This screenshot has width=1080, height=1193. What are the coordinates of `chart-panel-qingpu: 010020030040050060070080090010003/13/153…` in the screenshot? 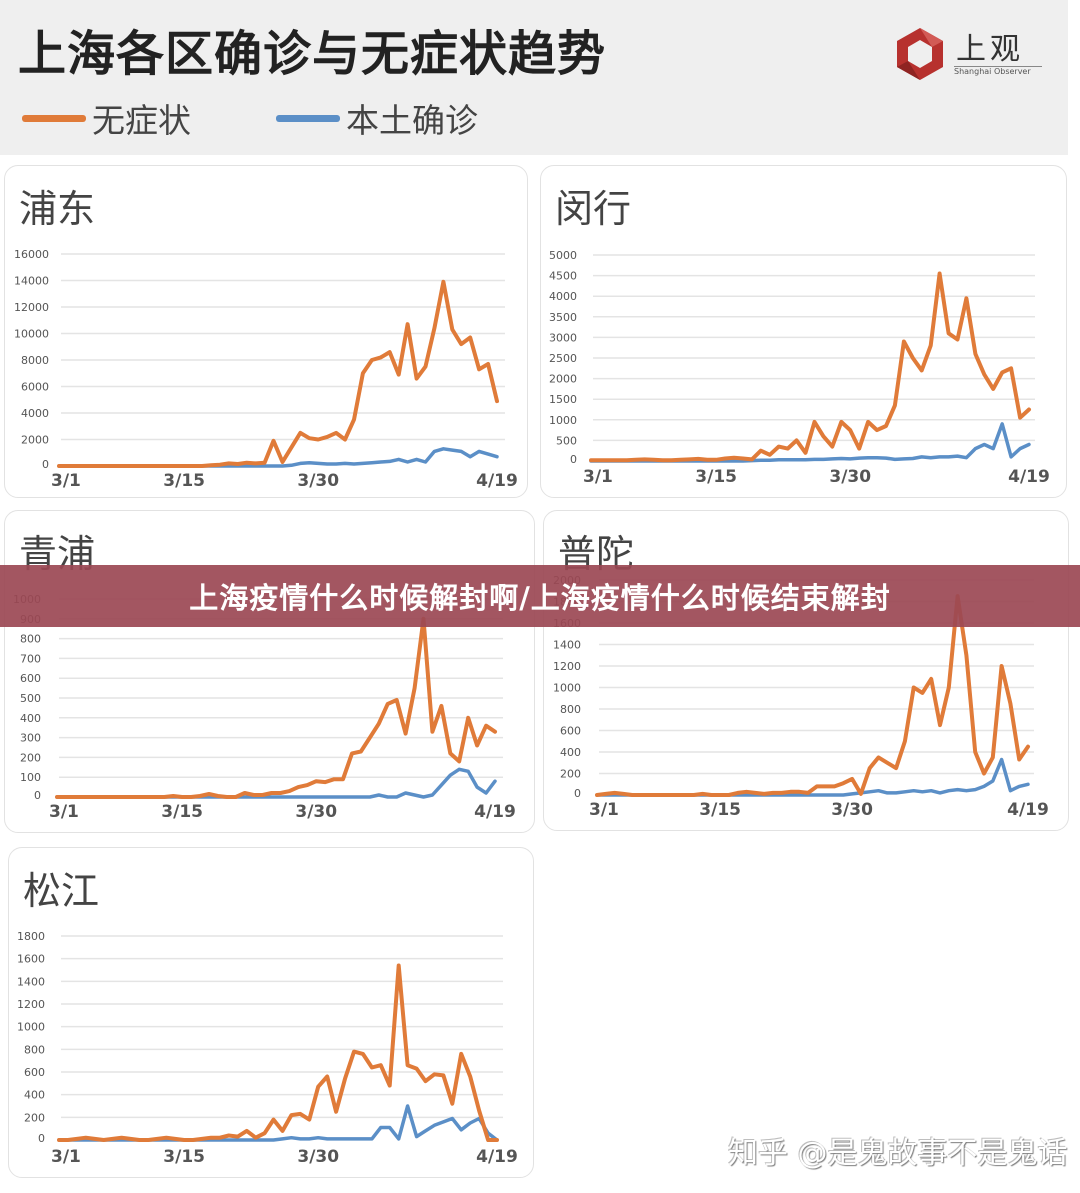 It's located at (269, 671).